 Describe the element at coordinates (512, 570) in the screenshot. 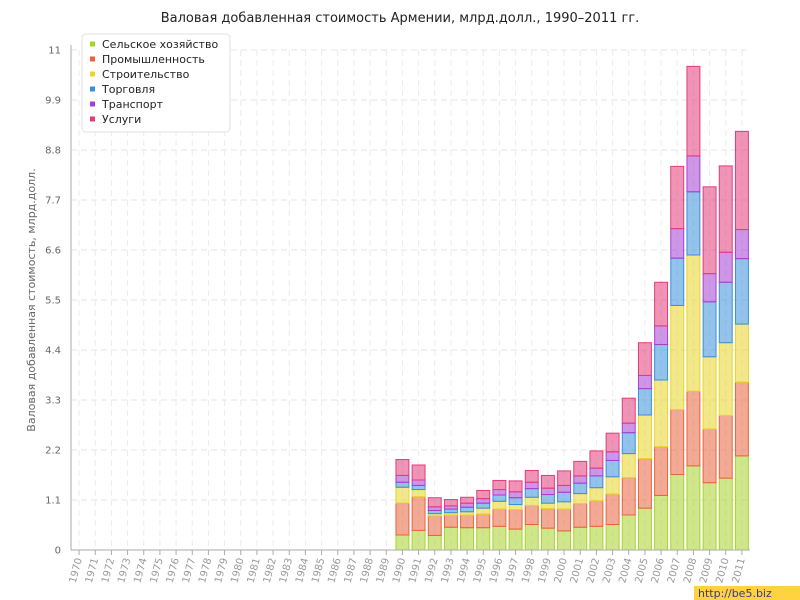

I see `x-tick-label: 1997` at that location.